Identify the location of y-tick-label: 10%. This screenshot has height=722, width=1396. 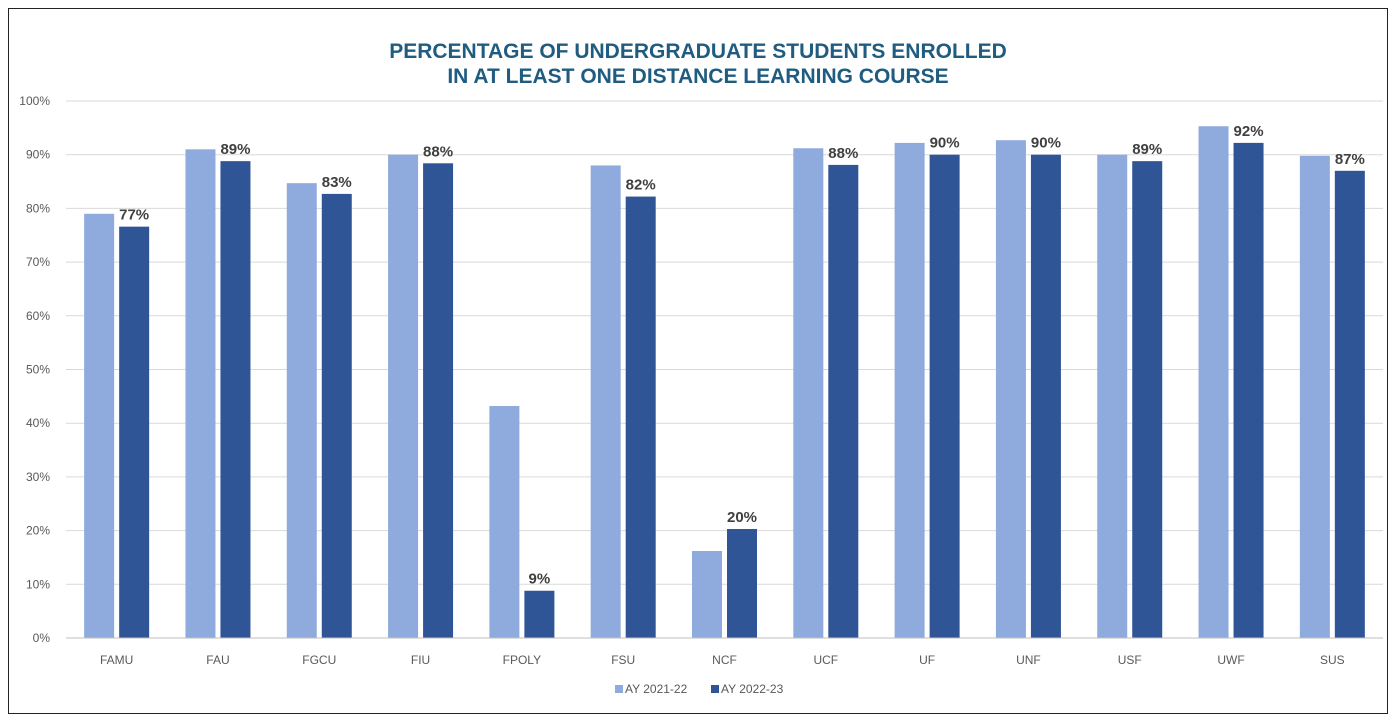
(38, 584).